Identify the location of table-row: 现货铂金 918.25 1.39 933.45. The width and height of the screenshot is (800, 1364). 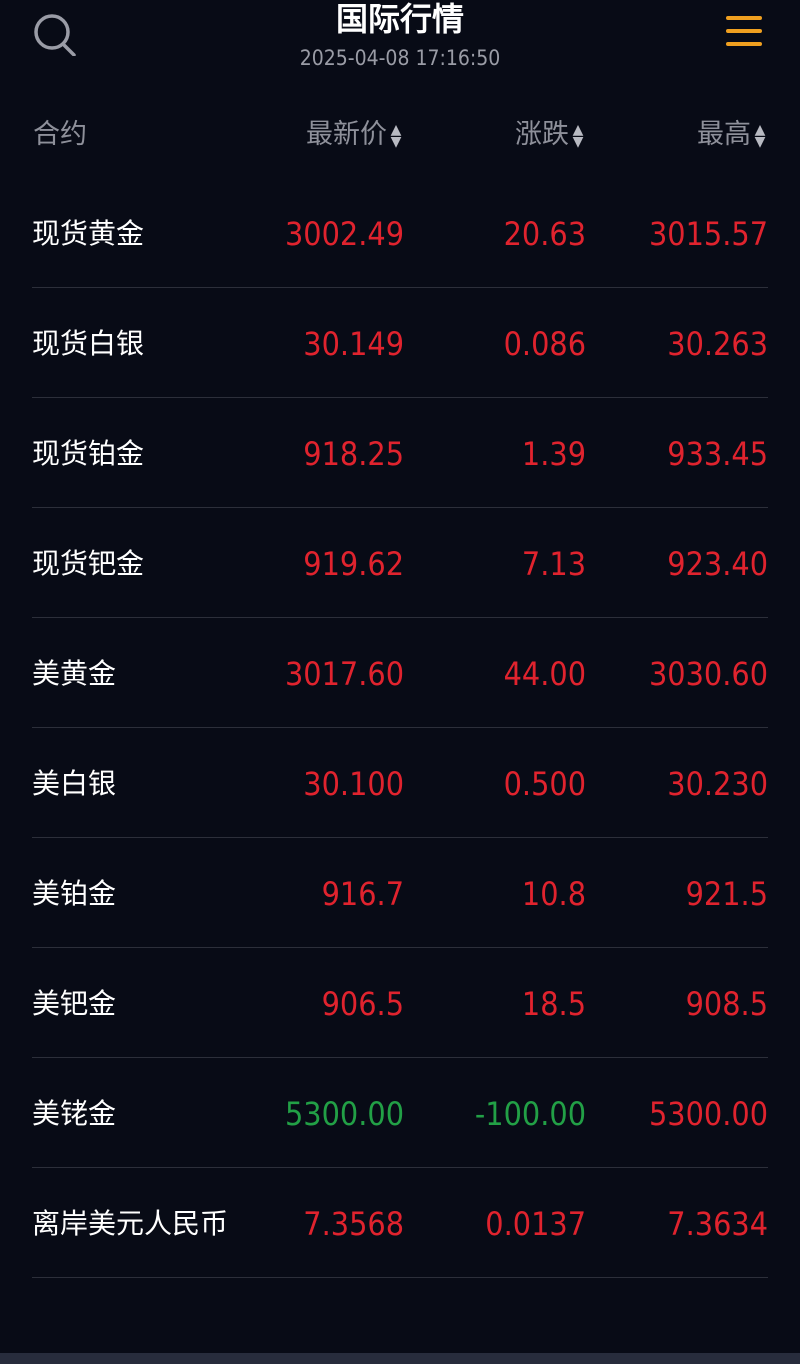
(400, 453).